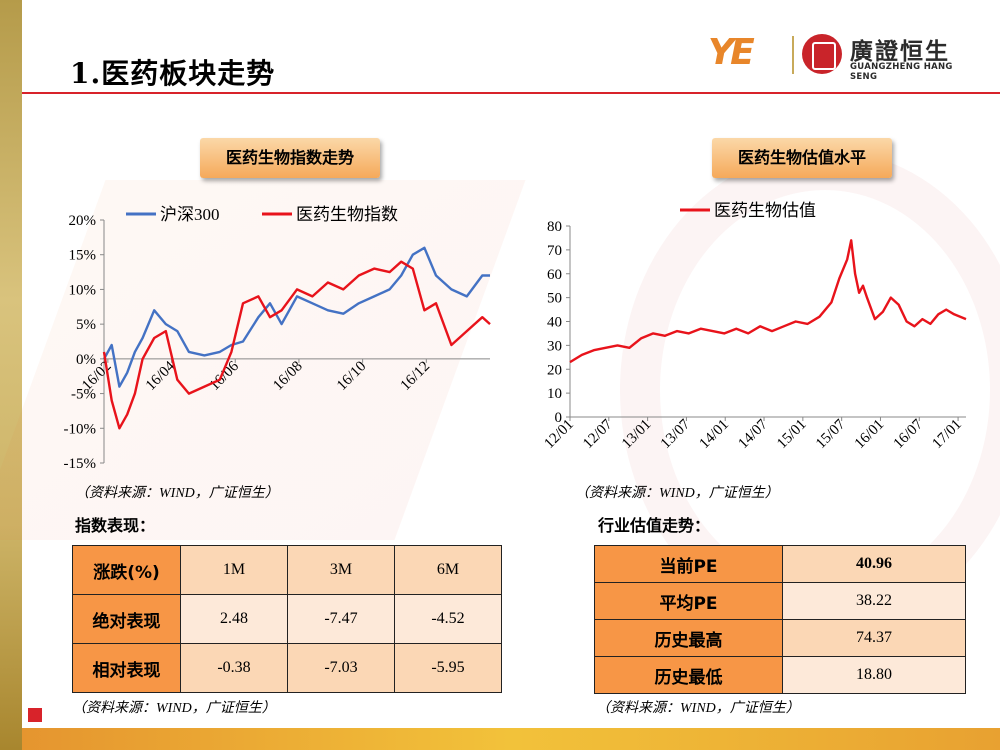  Describe the element at coordinates (791, 434) in the screenshot. I see `x-tick-label: 15/01` at that location.